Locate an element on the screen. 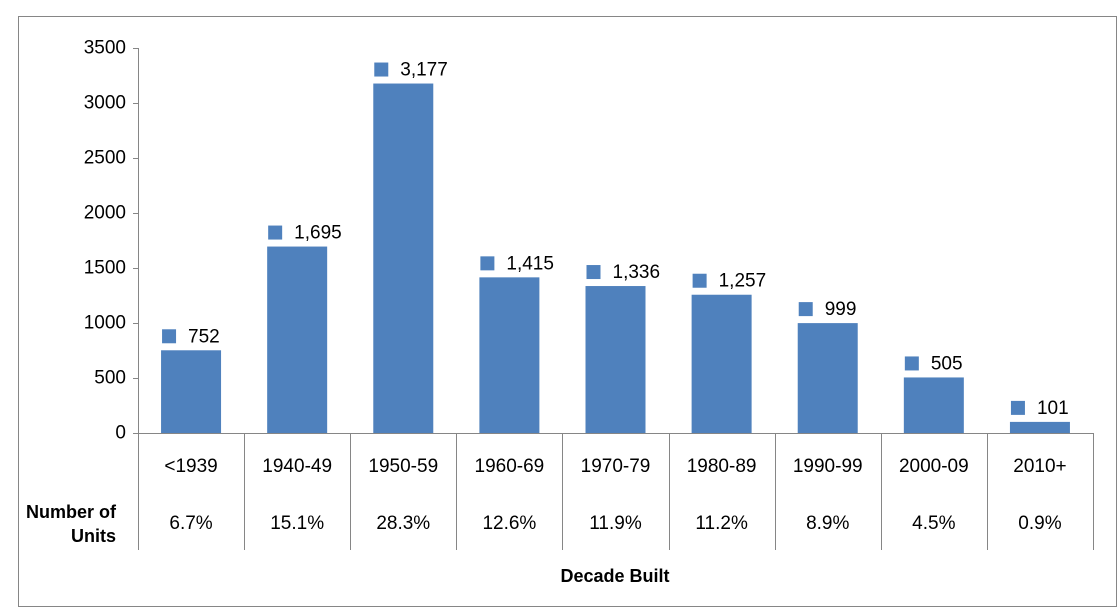 The height and width of the screenshot is (608, 1118). y-tick-label: 500 is located at coordinates (110, 378).